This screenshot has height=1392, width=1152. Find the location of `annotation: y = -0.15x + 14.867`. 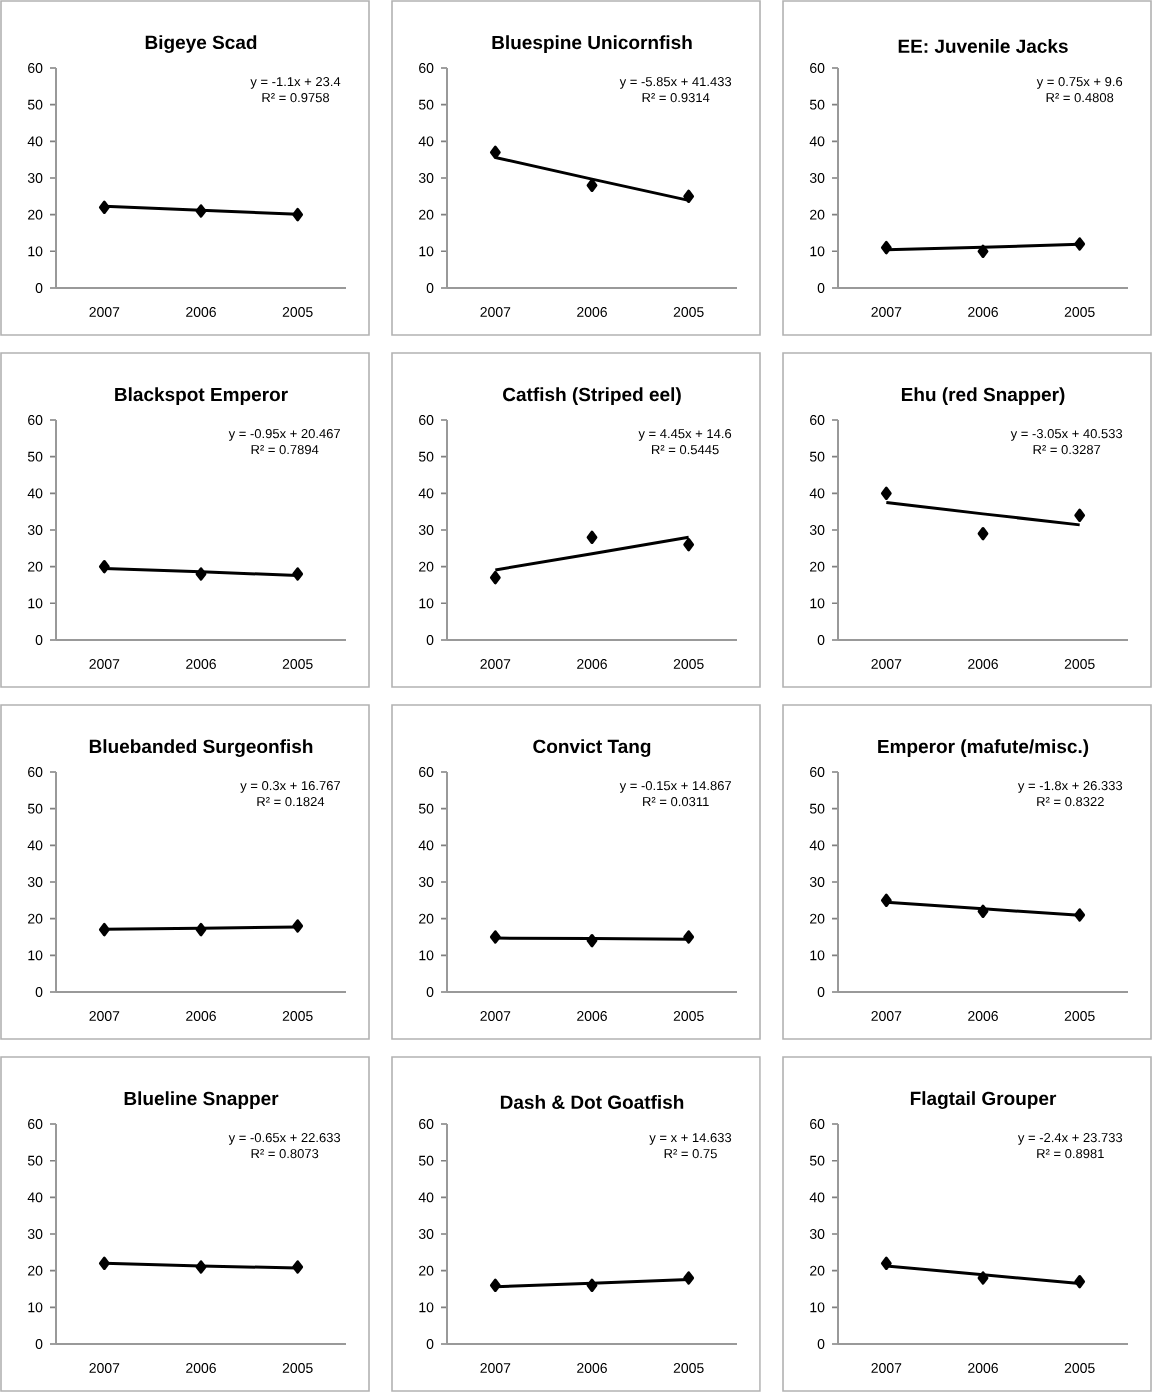

annotation: y = -0.15x + 14.867 is located at coordinates (675, 787).